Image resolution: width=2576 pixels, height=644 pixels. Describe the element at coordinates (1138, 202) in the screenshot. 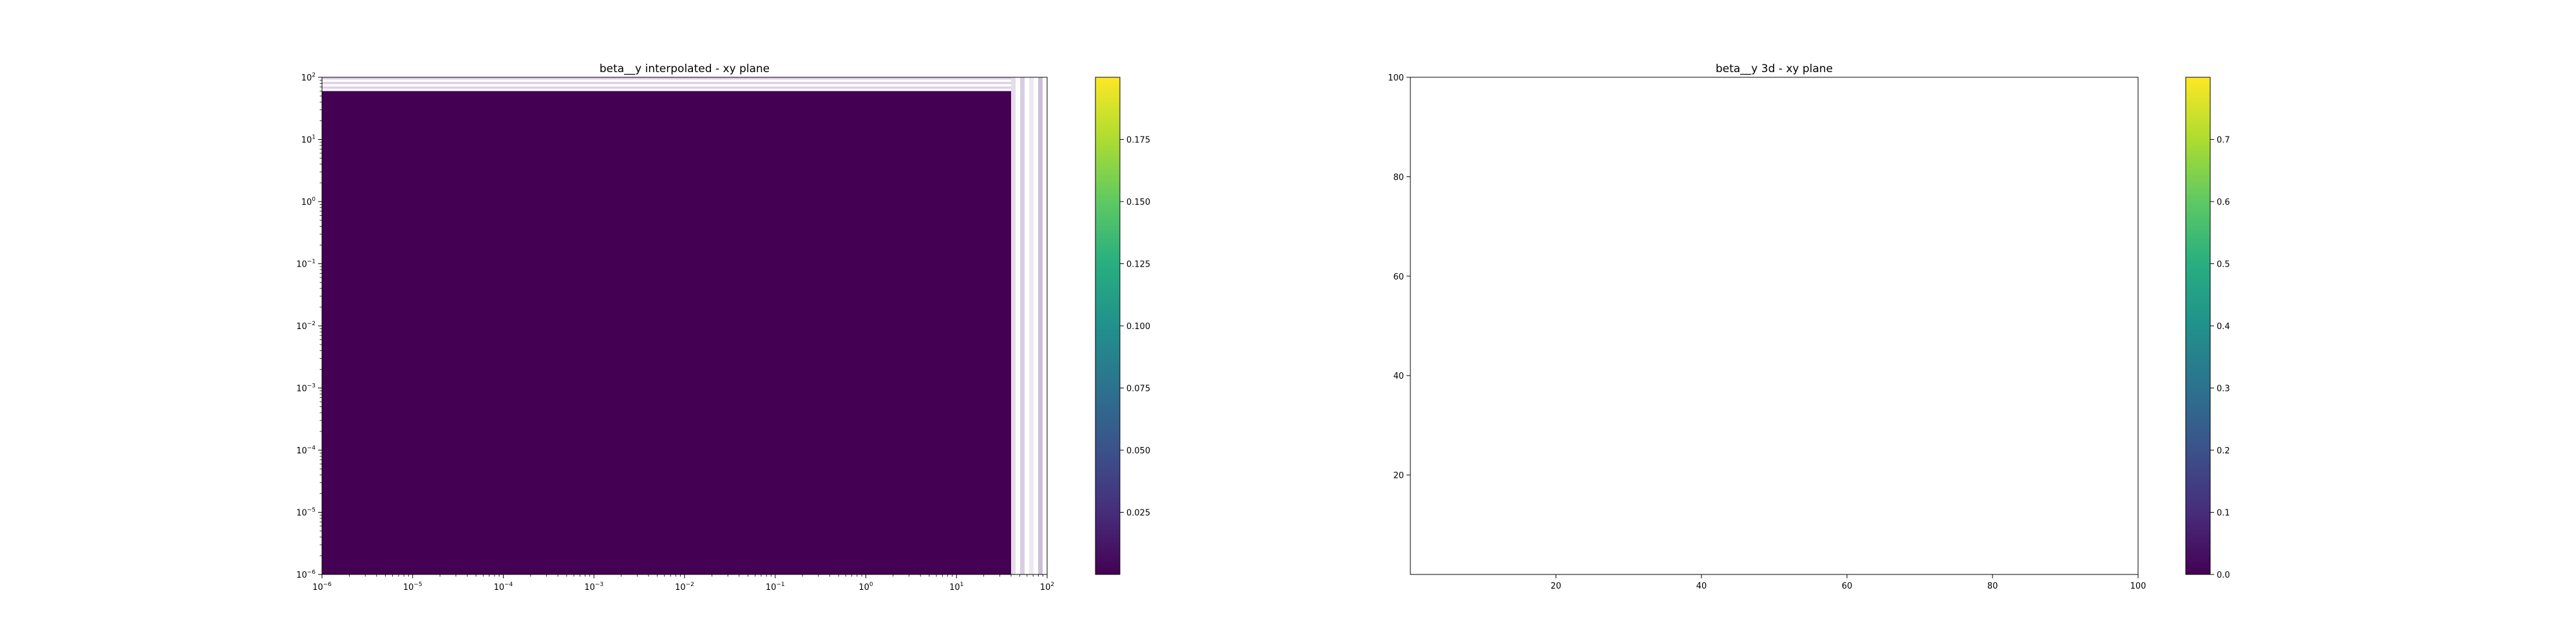

I see `left-colorbar-tick-label: 0.150` at that location.